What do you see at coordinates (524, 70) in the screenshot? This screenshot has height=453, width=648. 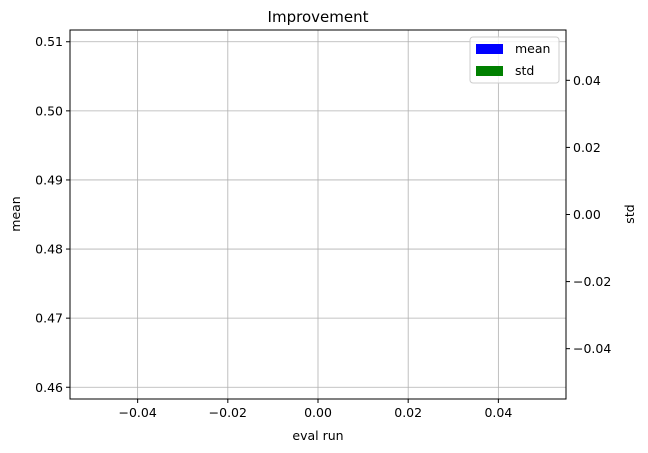 I see `legend-label-std: std` at bounding box center [524, 70].